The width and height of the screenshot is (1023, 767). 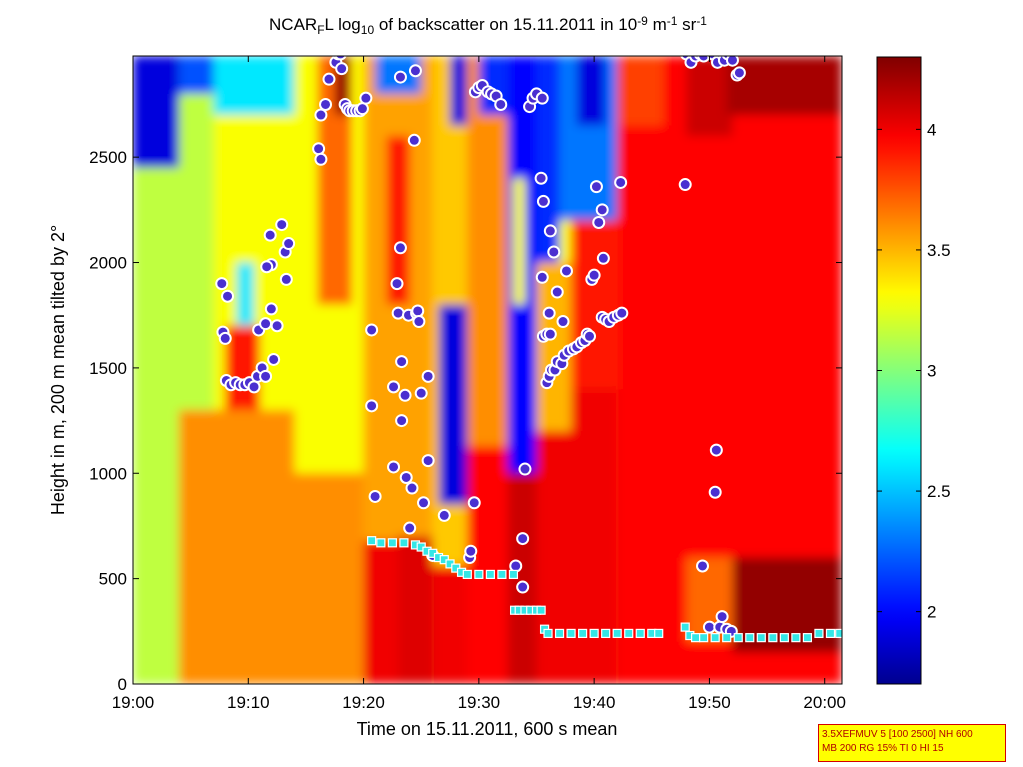 What do you see at coordinates (824, 702) in the screenshot?
I see `x-tick-label: 20:00` at bounding box center [824, 702].